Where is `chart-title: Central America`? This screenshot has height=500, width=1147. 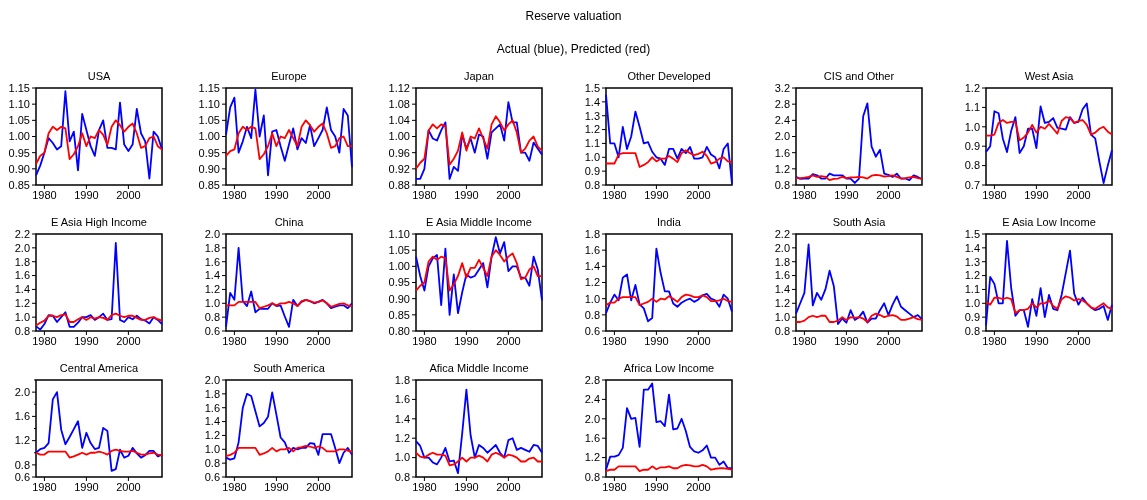 chart-title: Central America is located at coordinates (99, 368).